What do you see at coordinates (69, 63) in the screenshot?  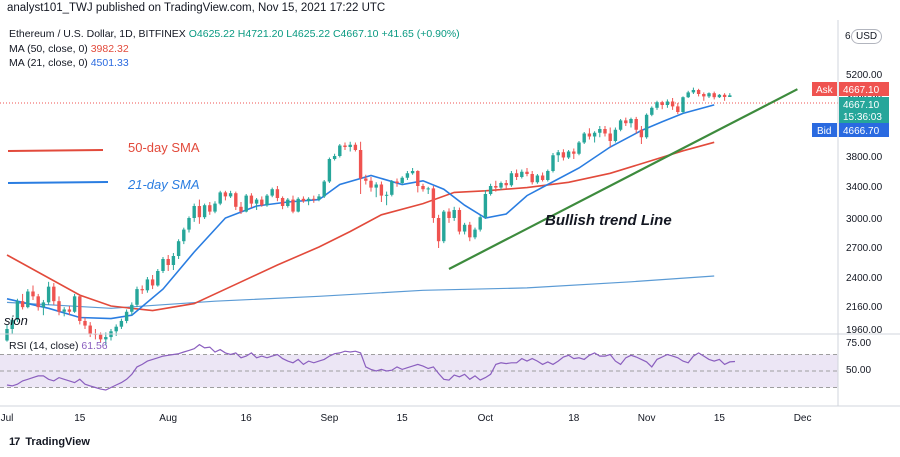 I see `ma21-legend: MA (21, close, 0) 4501.33` at bounding box center [69, 63].